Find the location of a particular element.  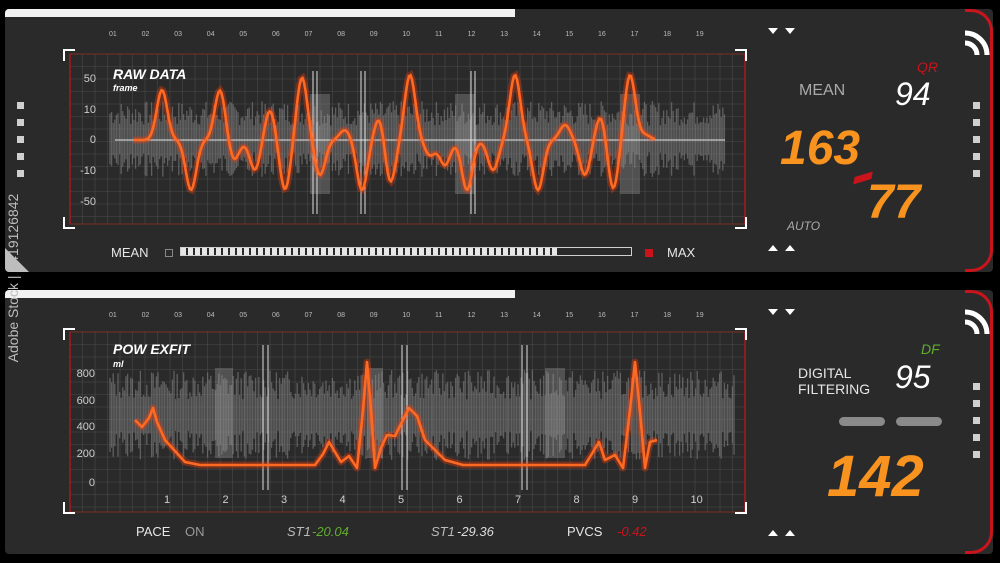

marker-line is located at coordinates (473, 142).